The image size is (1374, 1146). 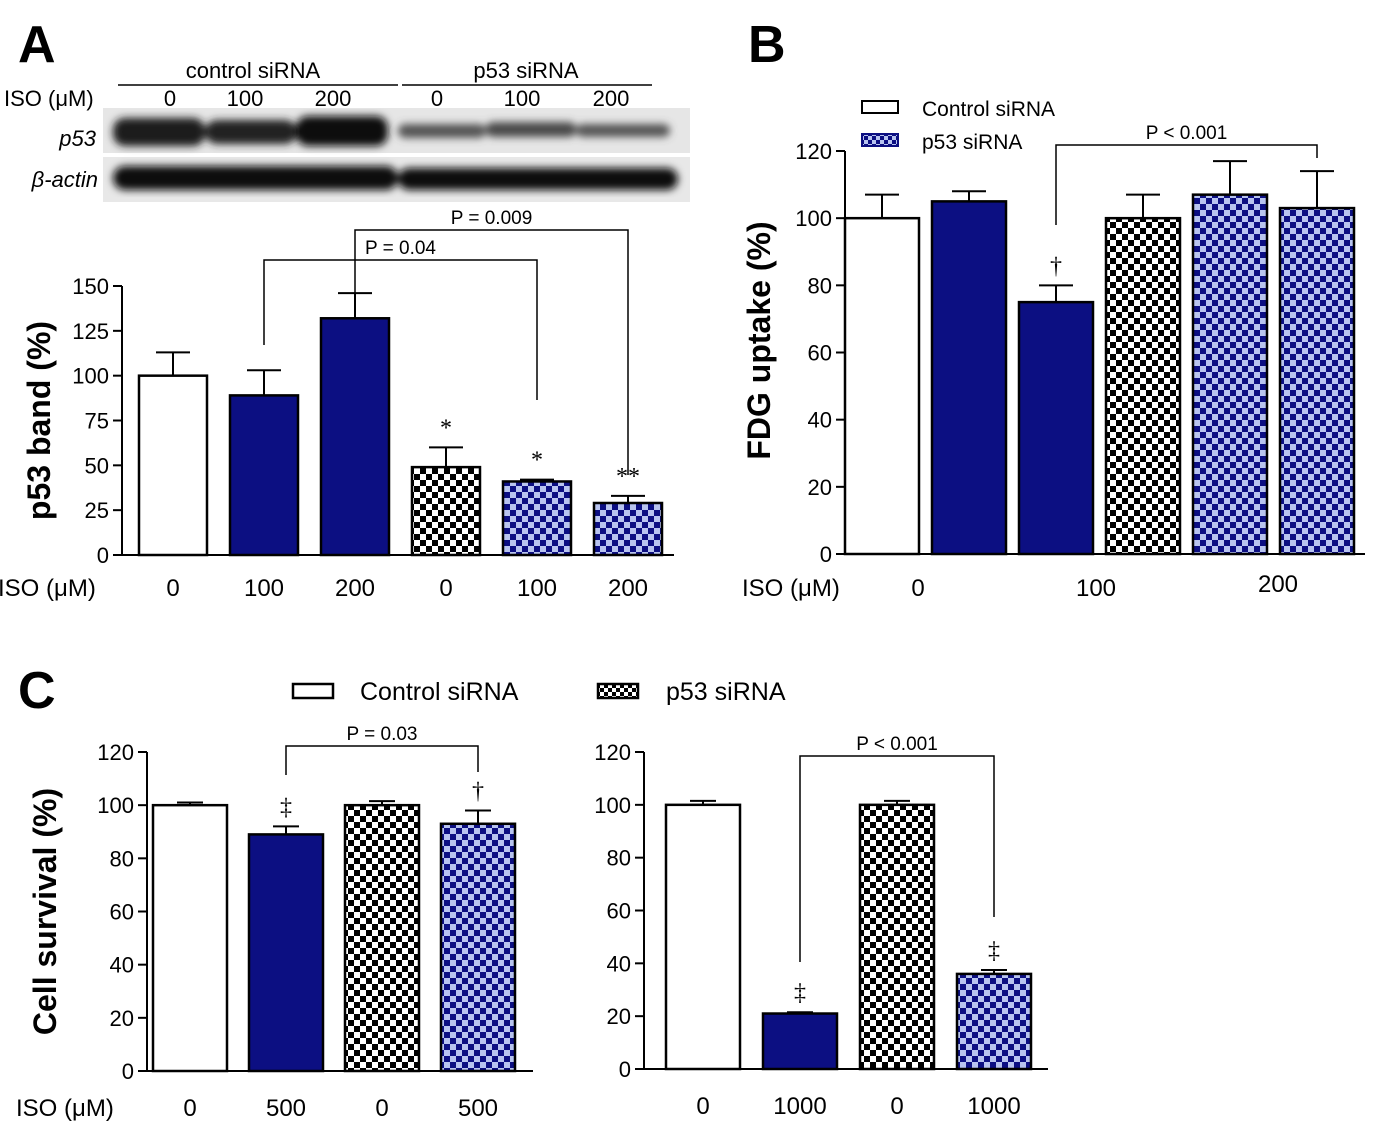 What do you see at coordinates (767, 45) in the screenshot?
I see `panel-letter-b: B` at bounding box center [767, 45].